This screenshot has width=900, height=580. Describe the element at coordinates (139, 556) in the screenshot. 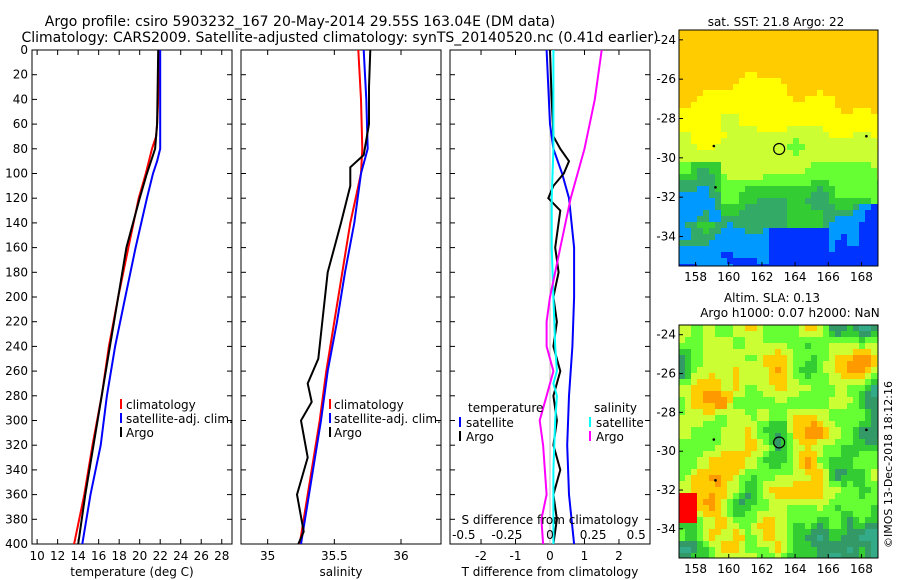

I see `x-tick-label: 20` at that location.